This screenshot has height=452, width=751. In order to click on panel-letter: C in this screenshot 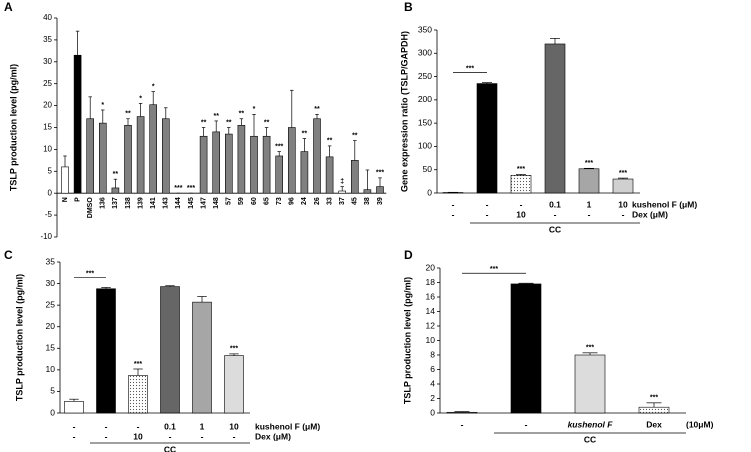, I will do `click(8, 255)`.